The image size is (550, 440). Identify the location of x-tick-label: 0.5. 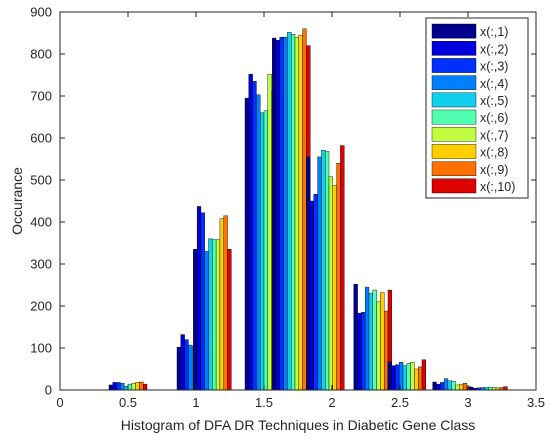
(128, 402).